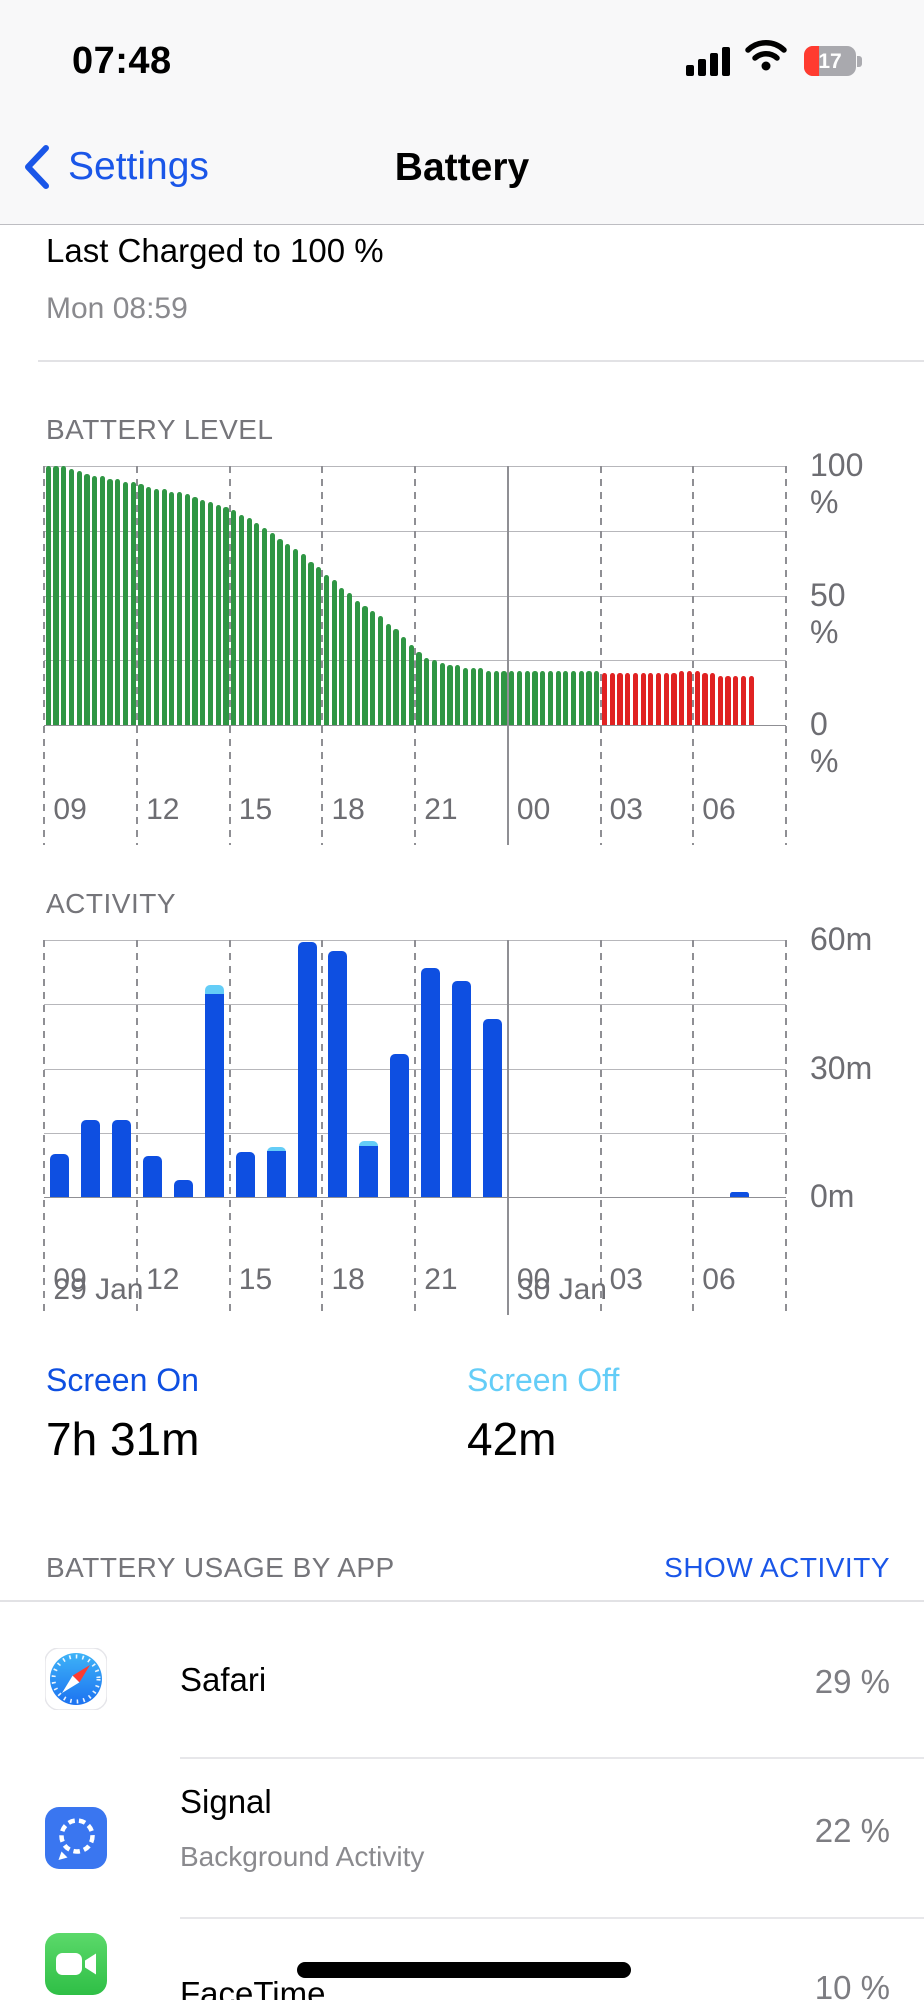 The height and width of the screenshot is (2000, 924). I want to click on app-row-facetime: FaceTime 10 %, so click(462, 1958).